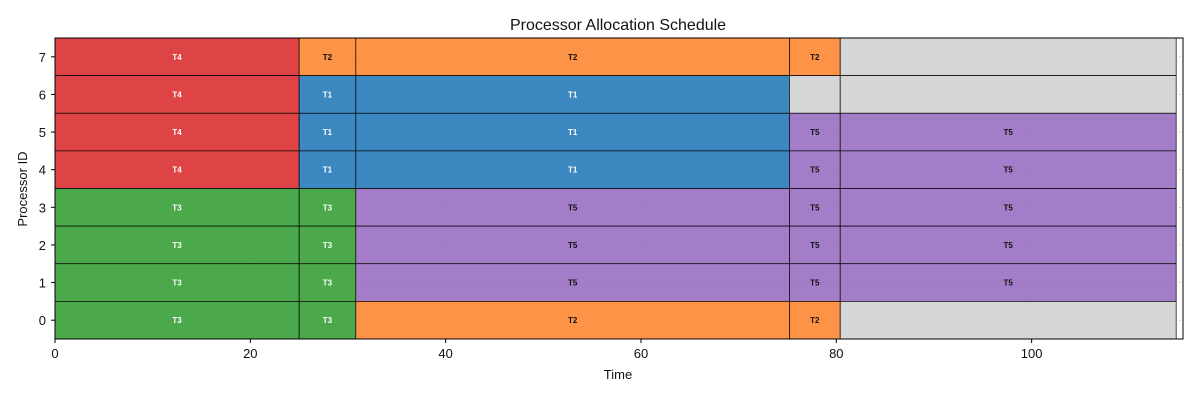 The height and width of the screenshot is (400, 1200). What do you see at coordinates (47, 189) in the screenshot?
I see `y-axis-ticks: 0 1 2 3 4 5 6 7` at bounding box center [47, 189].